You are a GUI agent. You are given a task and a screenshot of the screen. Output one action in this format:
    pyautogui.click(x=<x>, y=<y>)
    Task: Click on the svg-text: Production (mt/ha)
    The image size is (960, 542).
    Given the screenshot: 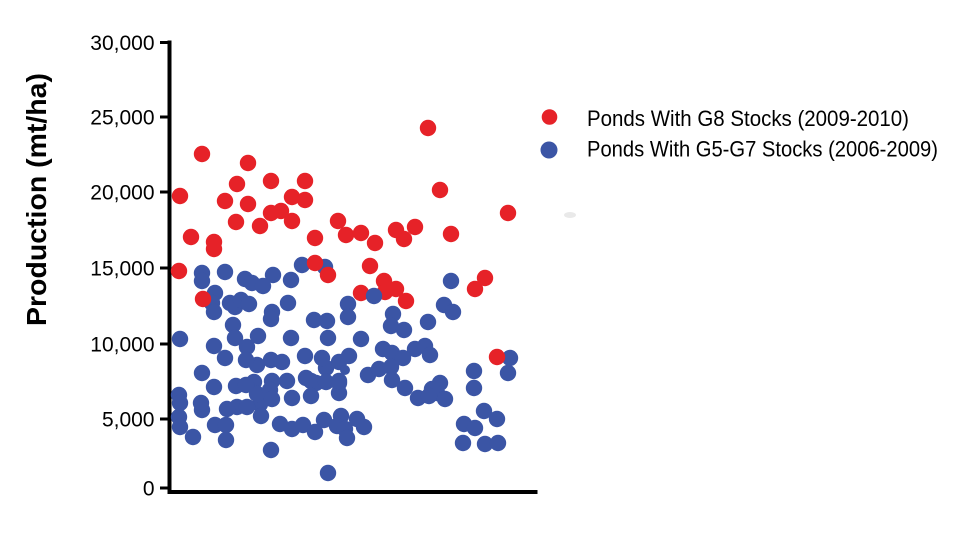 What is the action you would take?
    pyautogui.click(x=36, y=199)
    